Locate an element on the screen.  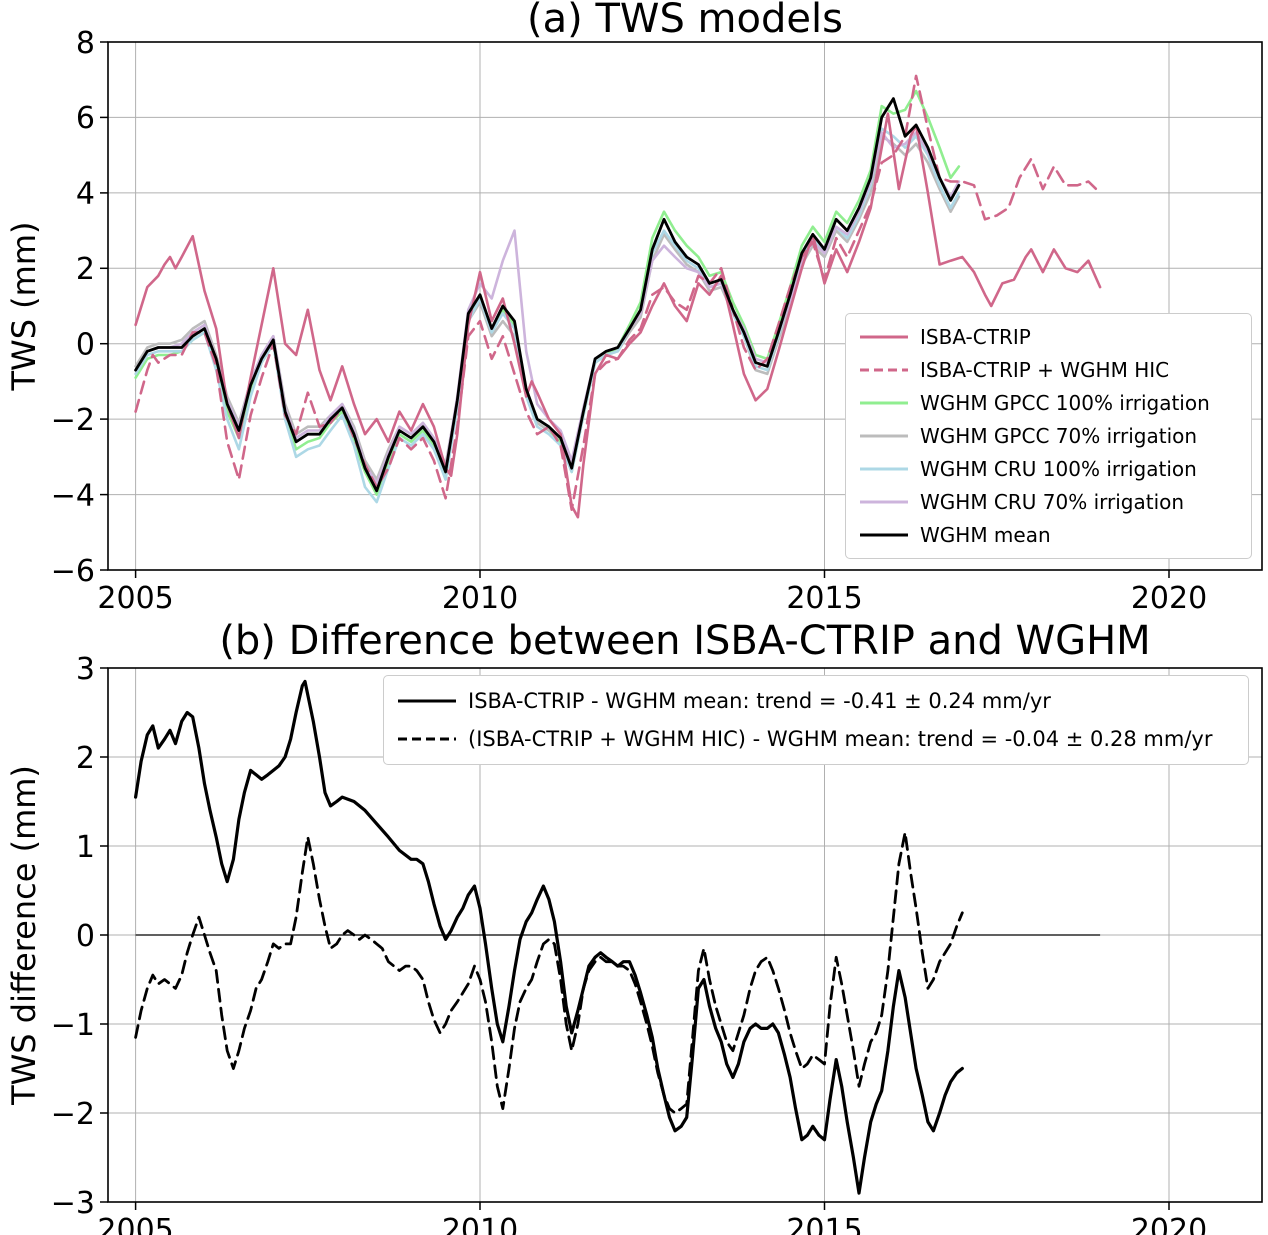
legend-label: WGHM CRU 100% irrigation is located at coordinates (1058, 469).